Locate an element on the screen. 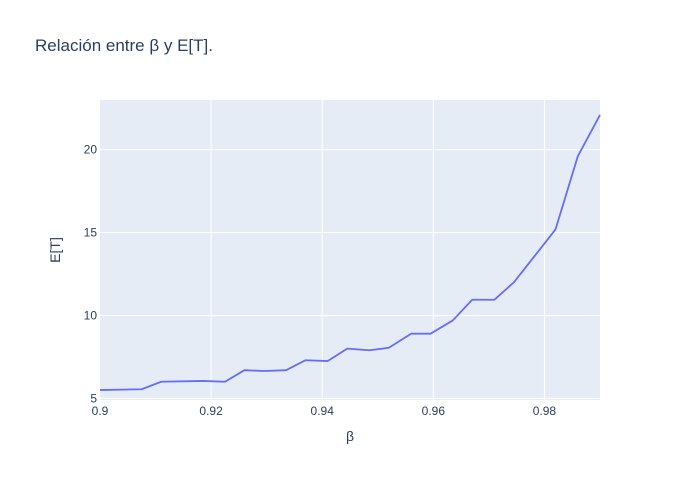 This screenshot has height=500, width=700. x-tick-label: 0.96 is located at coordinates (434, 411).